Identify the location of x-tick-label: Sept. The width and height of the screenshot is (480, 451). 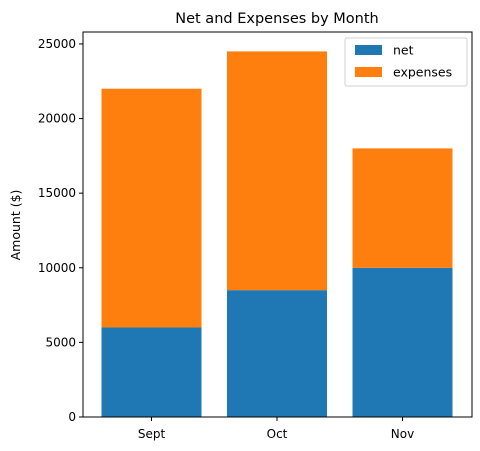
(152, 434).